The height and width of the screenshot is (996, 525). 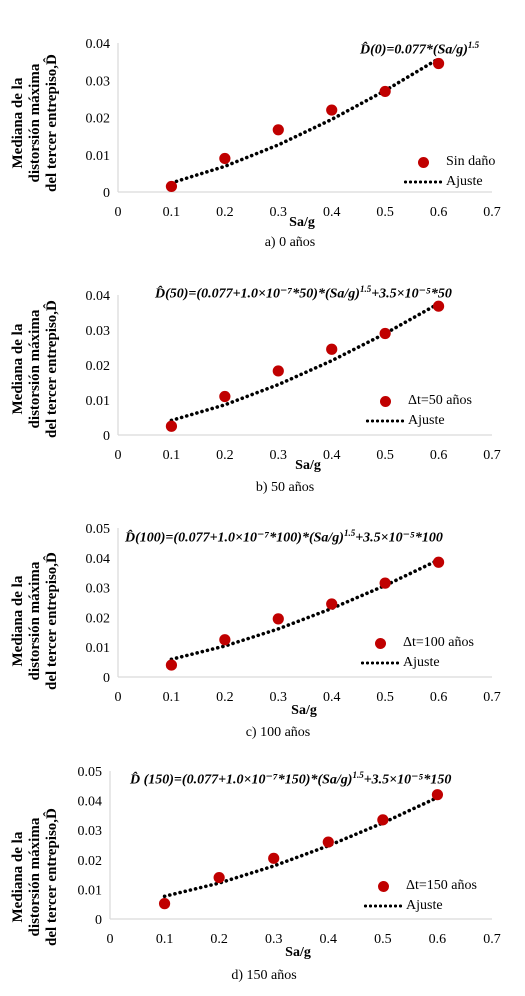 I want to click on legend: Δt=50 años Ajuste, so click(x=417, y=411).